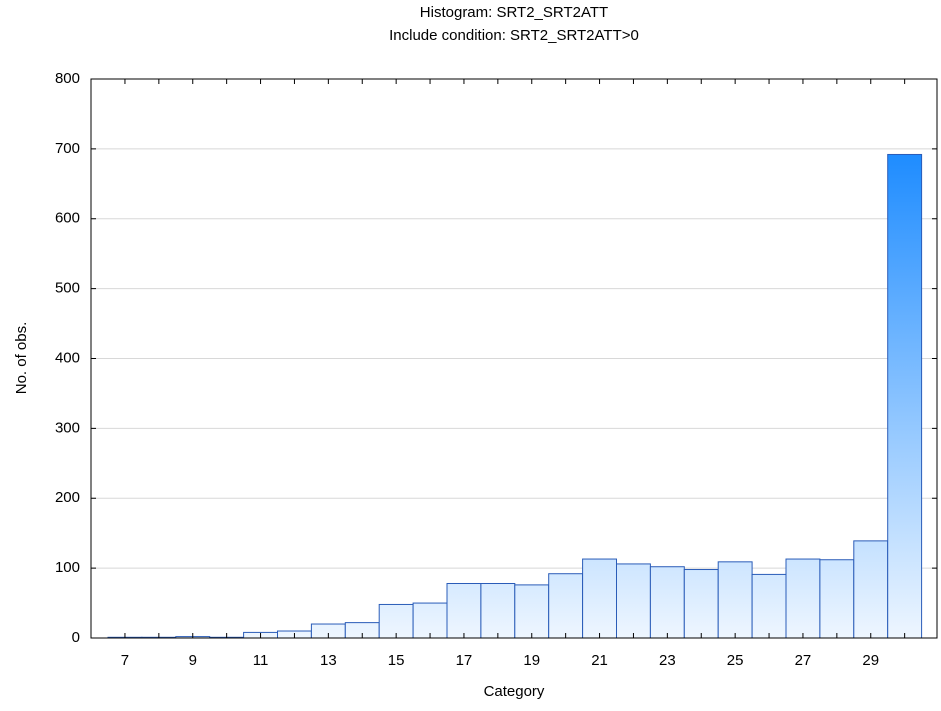  What do you see at coordinates (514, 35) in the screenshot?
I see `chart-subtitle: Include condition: SRT2_SRT2ATT>0` at bounding box center [514, 35].